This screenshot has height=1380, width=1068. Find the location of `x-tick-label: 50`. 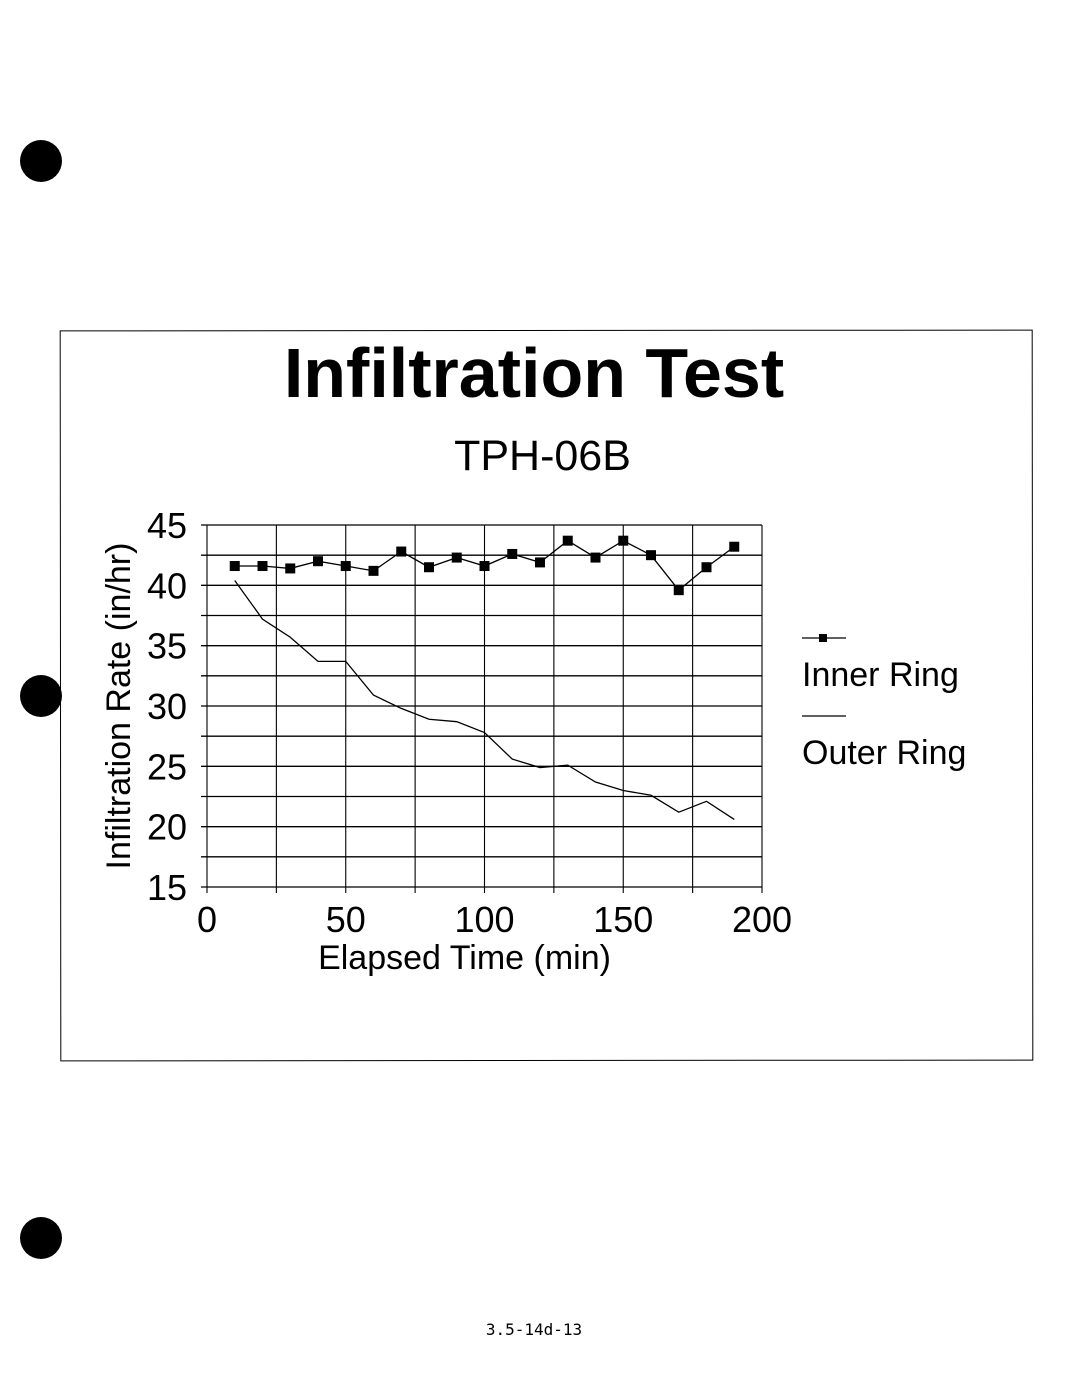

x-tick-label: 50 is located at coordinates (346, 919).